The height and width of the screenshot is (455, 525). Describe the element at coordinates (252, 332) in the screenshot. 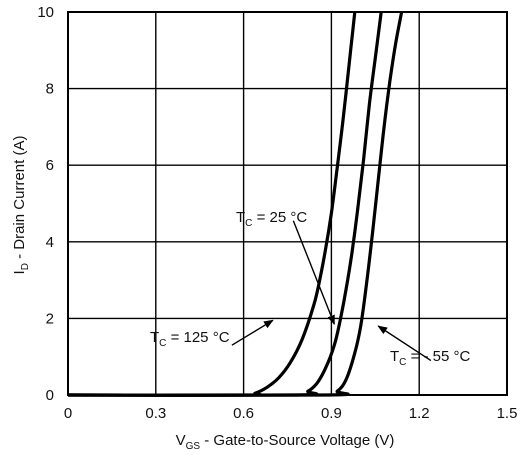

I see `annotation-tc-125-arrow` at that location.